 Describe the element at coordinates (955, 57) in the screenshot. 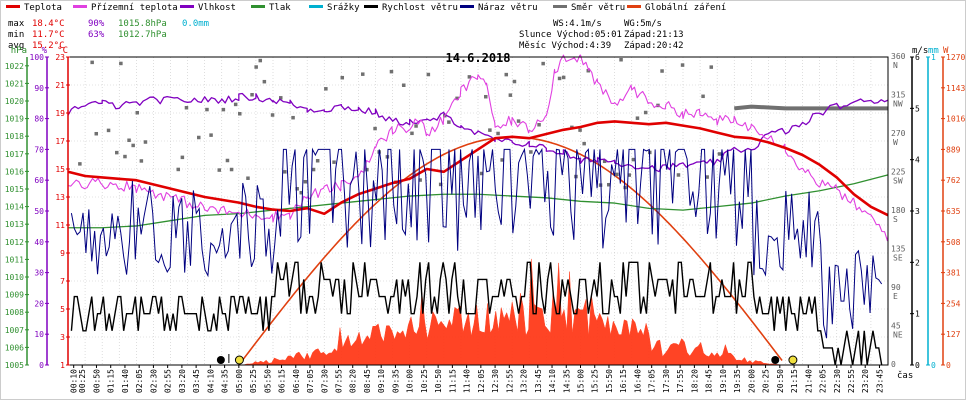

I see `radiation-axis-tick-label: 1270` at that location.